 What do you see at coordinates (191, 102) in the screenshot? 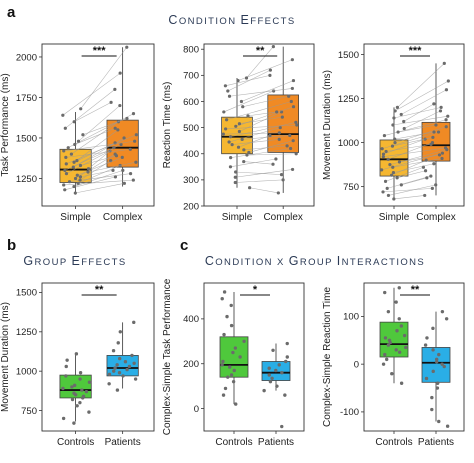
I see `y-tick-label: 600` at bounding box center [191, 102].